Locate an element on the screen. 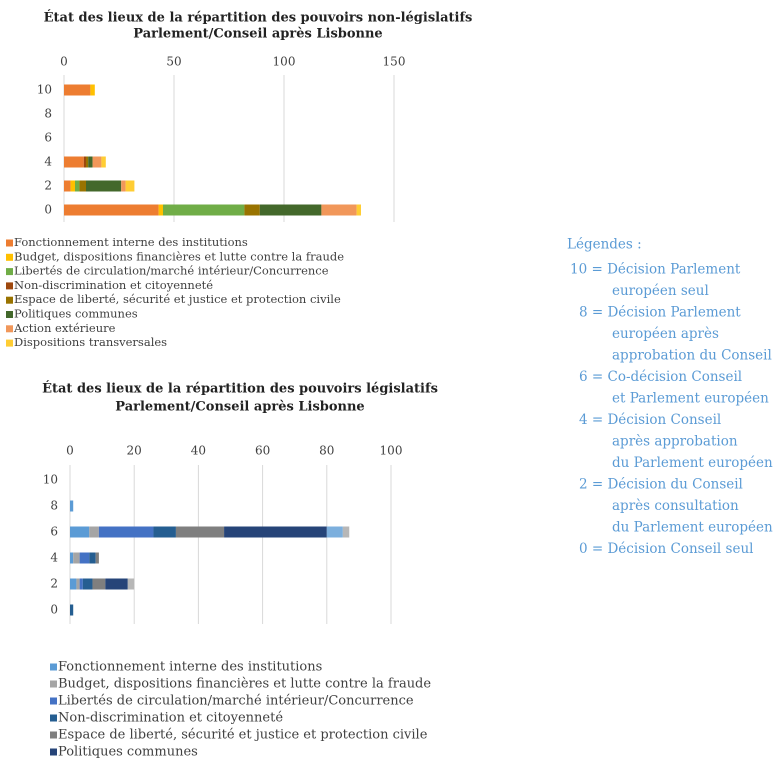  legend-box-line: 4 = Décision Conseil is located at coordinates (650, 420).